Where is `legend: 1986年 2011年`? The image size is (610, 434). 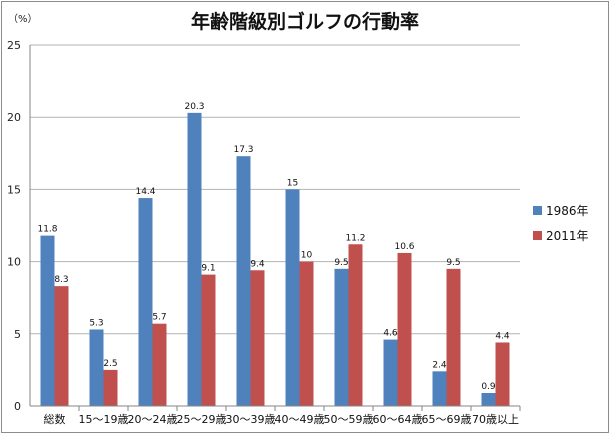 legend: 1986年 2011年 is located at coordinates (561, 223).